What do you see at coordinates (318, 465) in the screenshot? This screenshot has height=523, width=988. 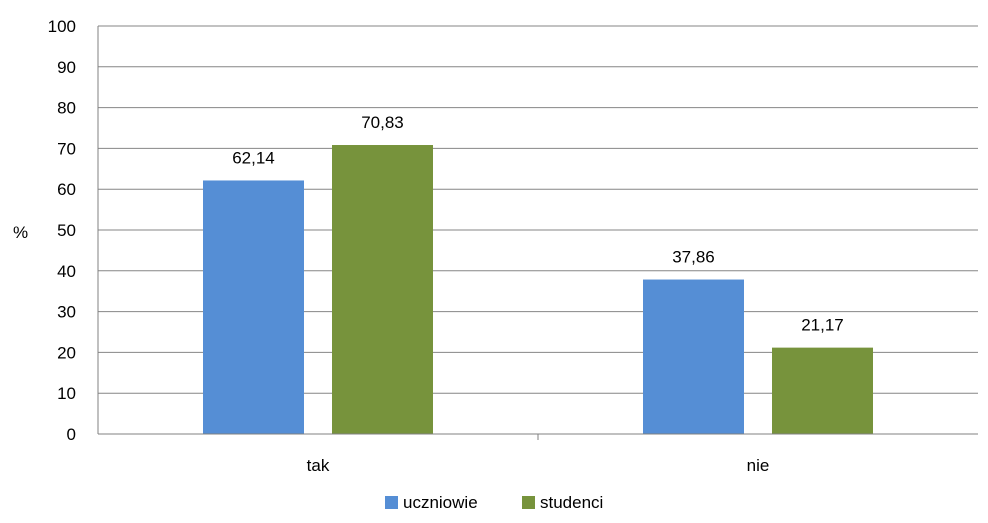 I see `x-category-label: tak` at bounding box center [318, 465].